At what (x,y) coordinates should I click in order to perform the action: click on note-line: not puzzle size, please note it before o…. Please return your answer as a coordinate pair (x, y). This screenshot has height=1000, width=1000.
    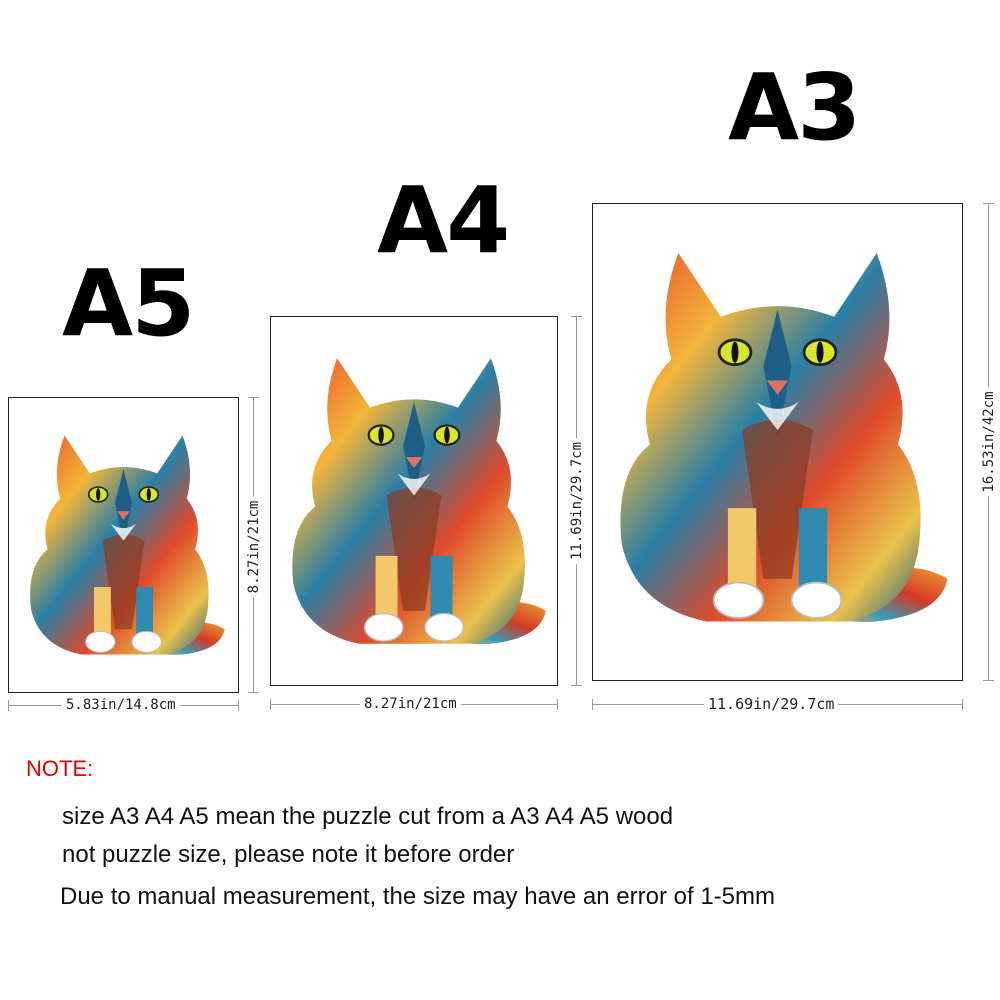
    Looking at the image, I should click on (288, 854).